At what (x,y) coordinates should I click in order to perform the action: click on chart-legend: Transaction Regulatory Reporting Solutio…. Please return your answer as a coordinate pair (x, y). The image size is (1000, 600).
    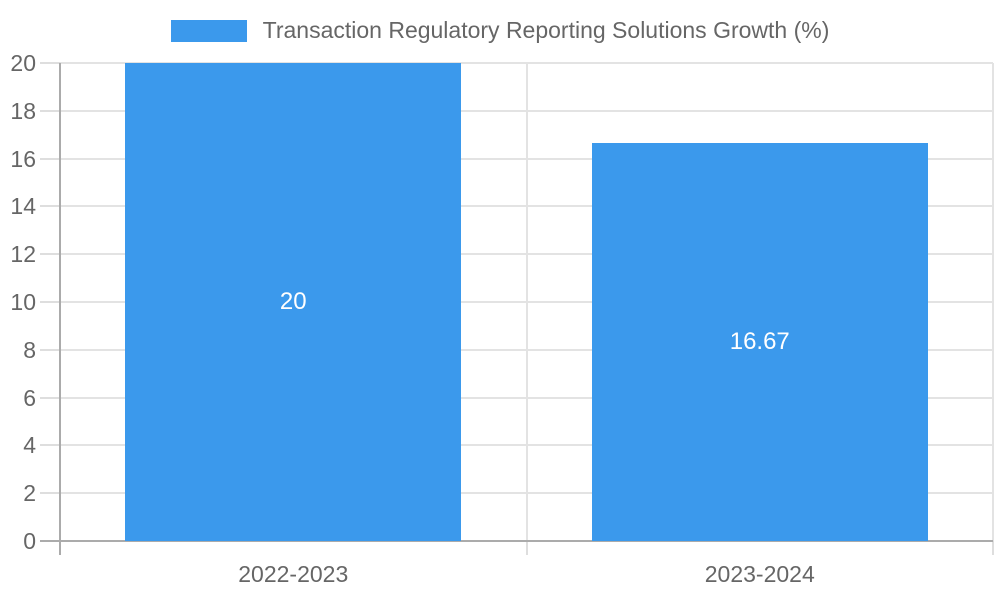
    Looking at the image, I should click on (500, 30).